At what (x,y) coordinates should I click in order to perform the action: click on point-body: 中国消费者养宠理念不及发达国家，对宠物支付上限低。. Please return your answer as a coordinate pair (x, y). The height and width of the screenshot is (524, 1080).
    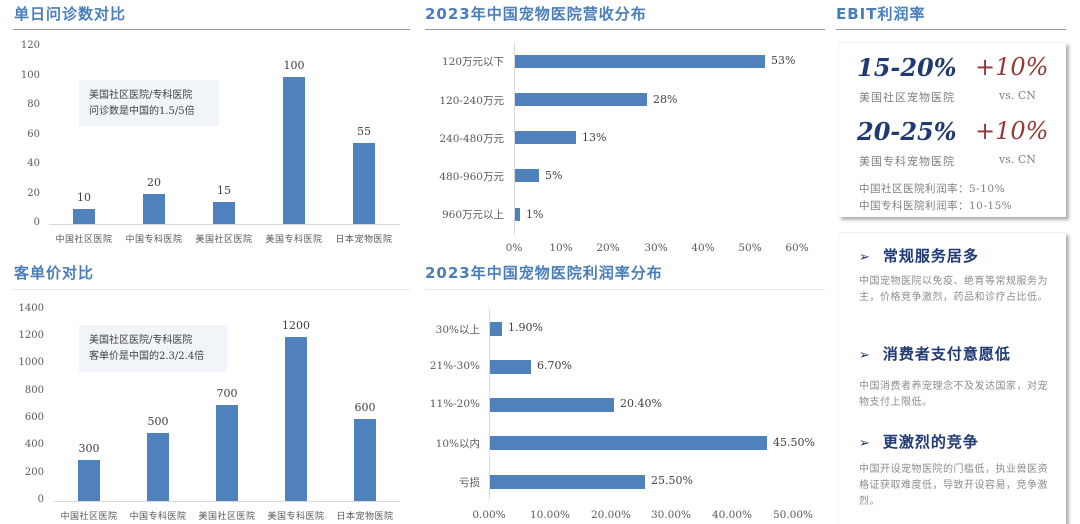
    Looking at the image, I should click on (953, 394).